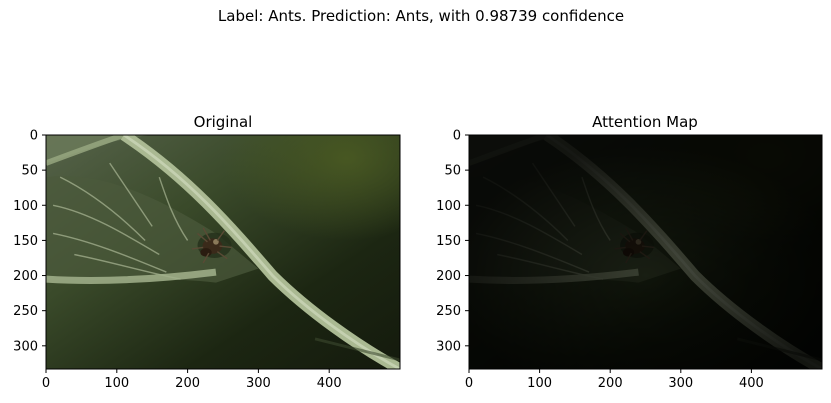  Describe the element at coordinates (645, 122) in the screenshot. I see `panel-title-attention-map: Attention Map` at that location.